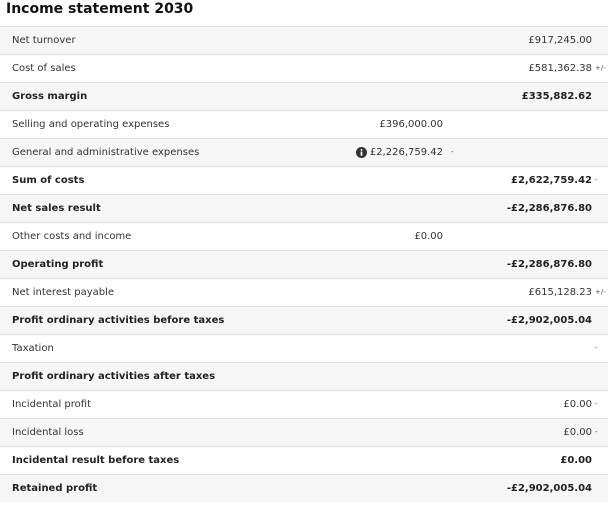 The height and width of the screenshot is (506, 608). What do you see at coordinates (33, 348) in the screenshot?
I see `row-label: Taxation` at bounding box center [33, 348].